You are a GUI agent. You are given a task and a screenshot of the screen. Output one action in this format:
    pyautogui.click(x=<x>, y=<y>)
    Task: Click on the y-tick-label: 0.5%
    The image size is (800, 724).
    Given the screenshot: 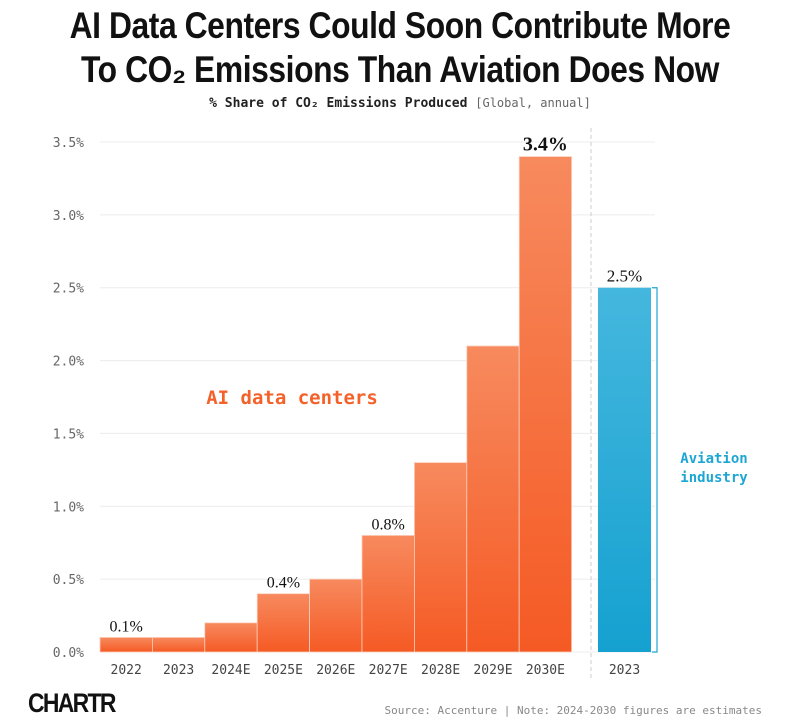 What is the action you would take?
    pyautogui.click(x=68, y=580)
    